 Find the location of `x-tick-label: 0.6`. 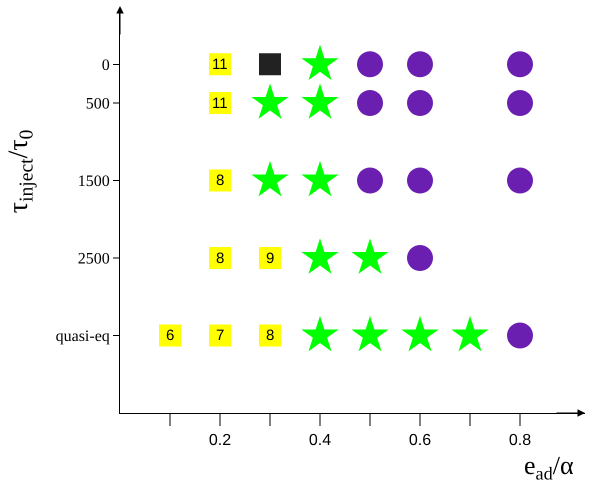

x-tick-label: 0.6 is located at coordinates (420, 441).